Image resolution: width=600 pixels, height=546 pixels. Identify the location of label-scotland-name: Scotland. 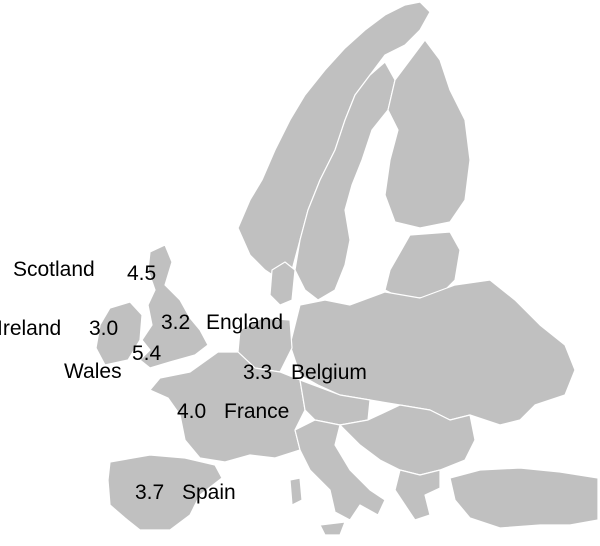
(54, 269).